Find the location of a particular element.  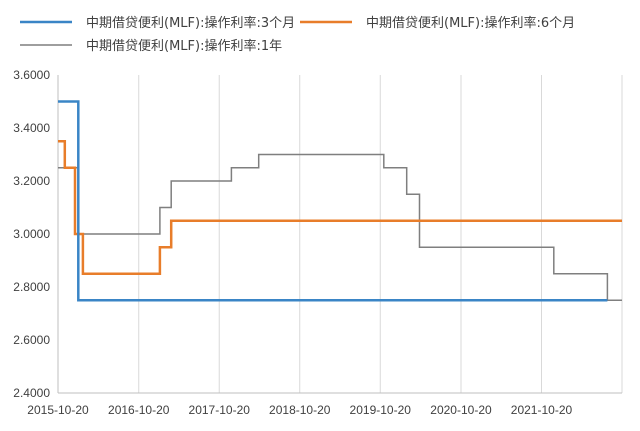

y-tick-label: 2.6000 is located at coordinates (31, 340).